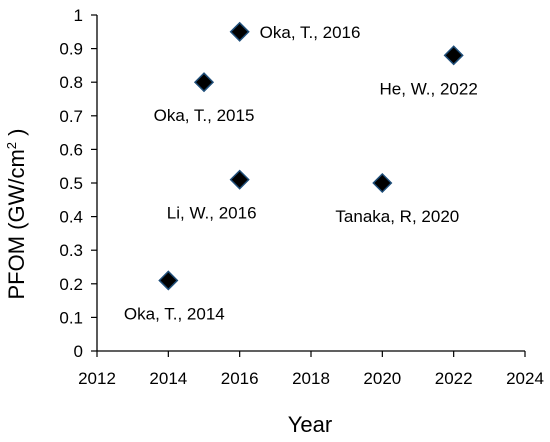 This screenshot has height=442, width=550. Describe the element at coordinates (174, 313) in the screenshot. I see `point-annotation-label: Oka, T., 2014` at that location.